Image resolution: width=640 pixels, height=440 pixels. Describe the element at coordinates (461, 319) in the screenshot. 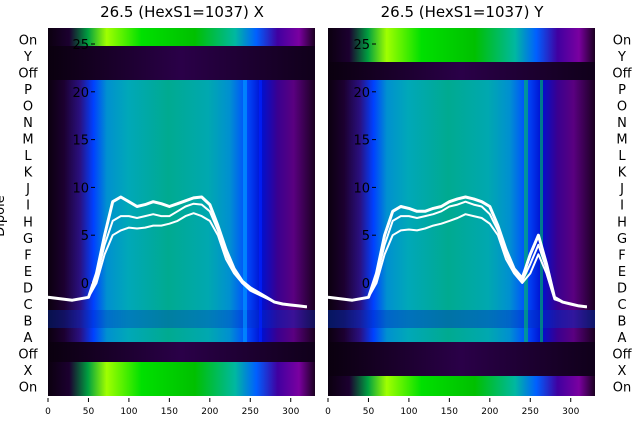

I see `heatmap-band-y` at that location.